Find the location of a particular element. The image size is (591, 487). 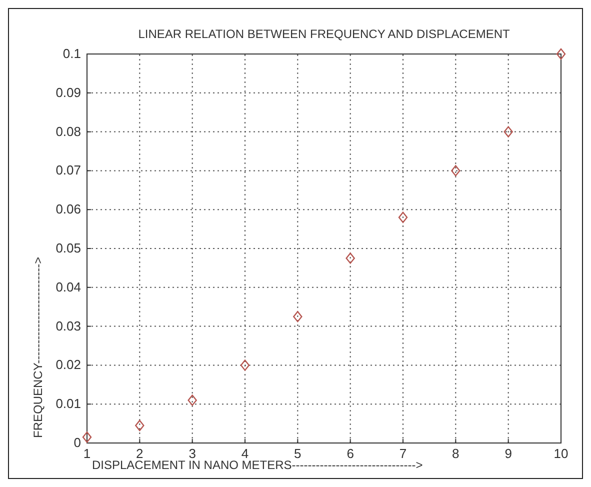

y-tick-label: 0 is located at coordinates (77, 442).